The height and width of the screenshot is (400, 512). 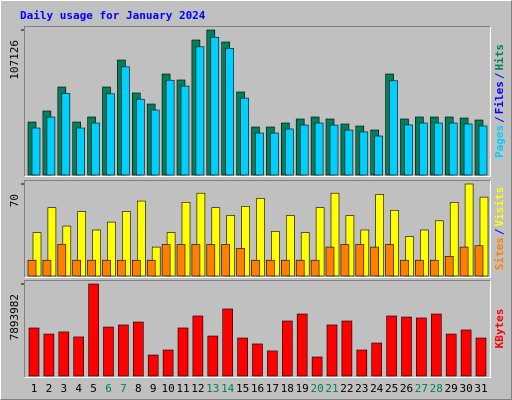 I want to click on legend: Sites /Visits, so click(x=499, y=229).